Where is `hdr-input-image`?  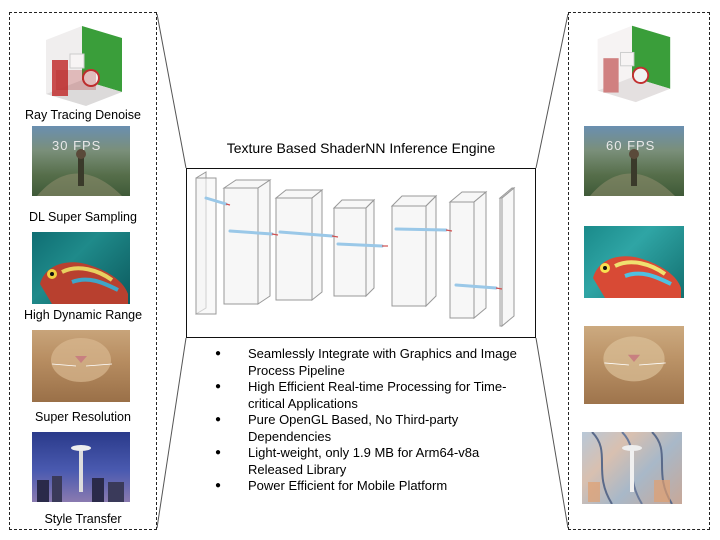 hdr-input-image is located at coordinates (81, 268).